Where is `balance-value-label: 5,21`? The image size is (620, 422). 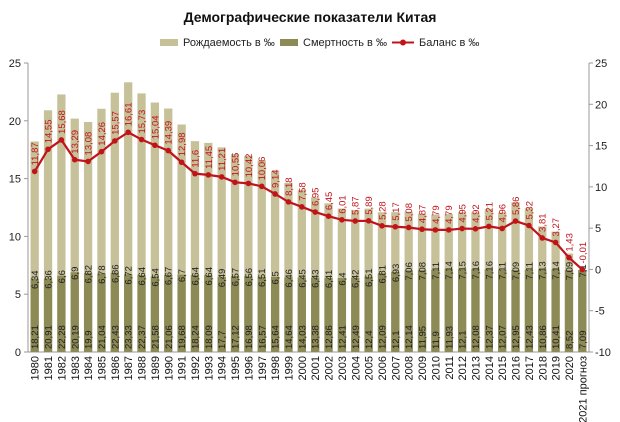
balance-value-label: 5,21 is located at coordinates (489, 211).